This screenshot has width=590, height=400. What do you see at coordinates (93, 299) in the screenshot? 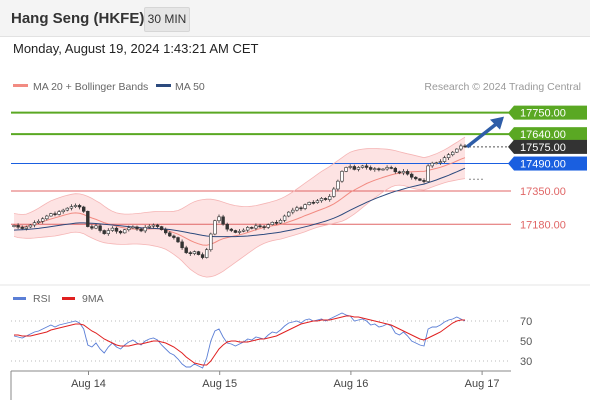
I see `legend-label-9ma: 9MA` at bounding box center [93, 299].